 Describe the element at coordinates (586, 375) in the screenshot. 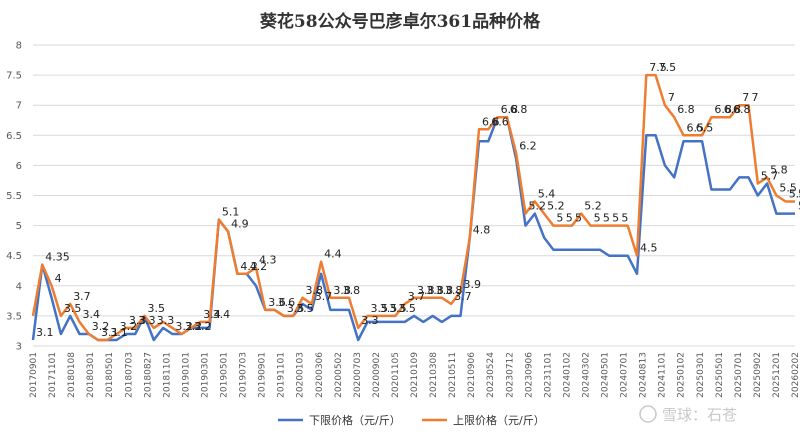

I see `x-tick-label: 20240302` at that location.